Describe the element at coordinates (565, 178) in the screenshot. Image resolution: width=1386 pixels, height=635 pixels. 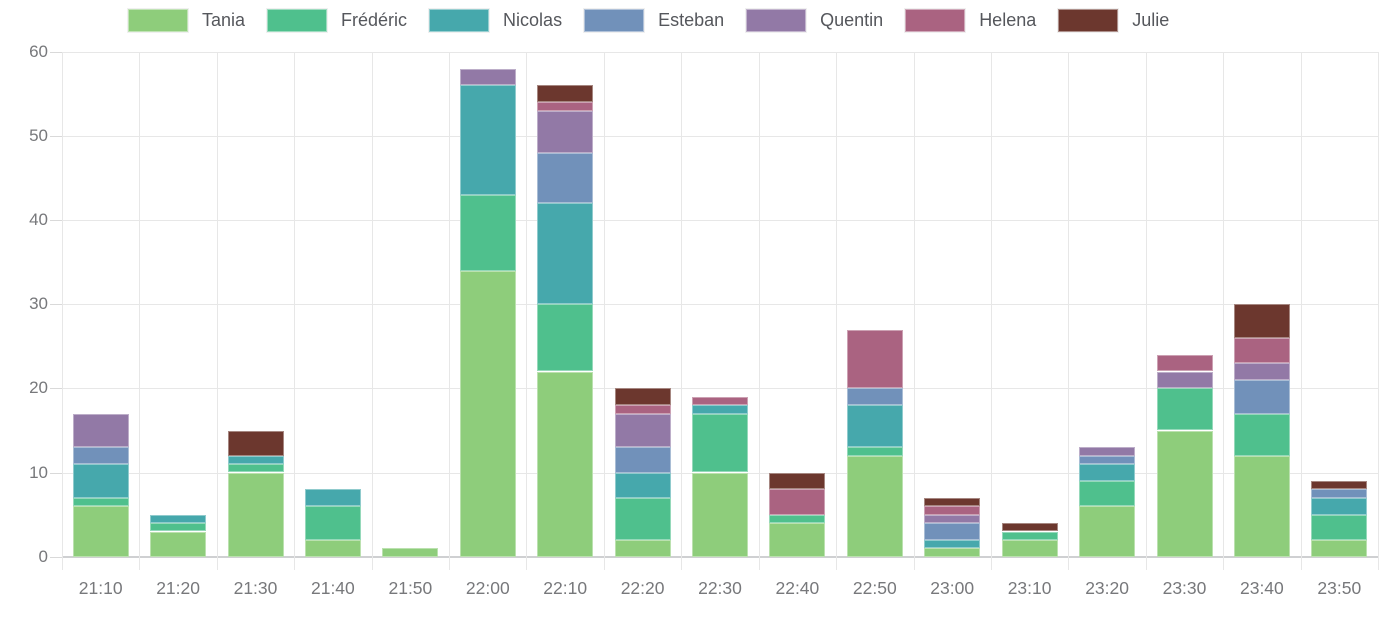
I see `bar-segment-2210-esteban` at that location.